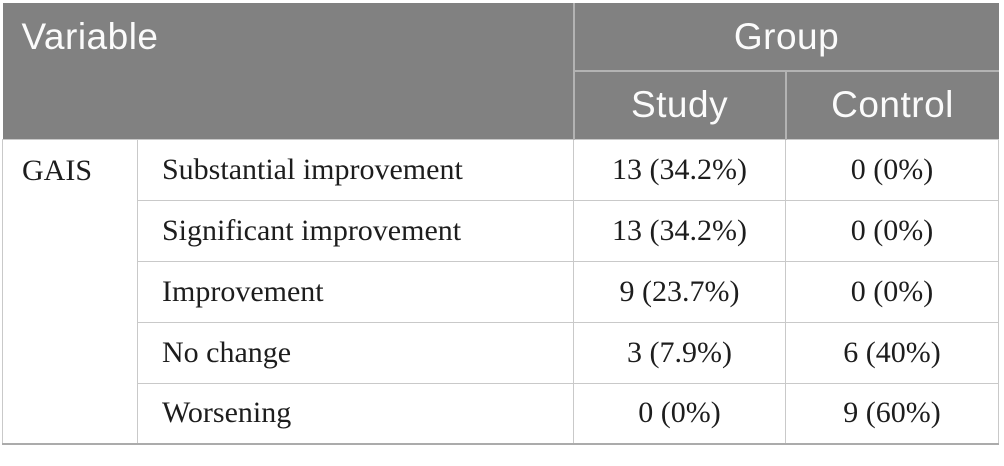 This screenshot has height=466, width=1004. Describe the element at coordinates (786, 37) in the screenshot. I see `group-header-cell: Group` at that location.